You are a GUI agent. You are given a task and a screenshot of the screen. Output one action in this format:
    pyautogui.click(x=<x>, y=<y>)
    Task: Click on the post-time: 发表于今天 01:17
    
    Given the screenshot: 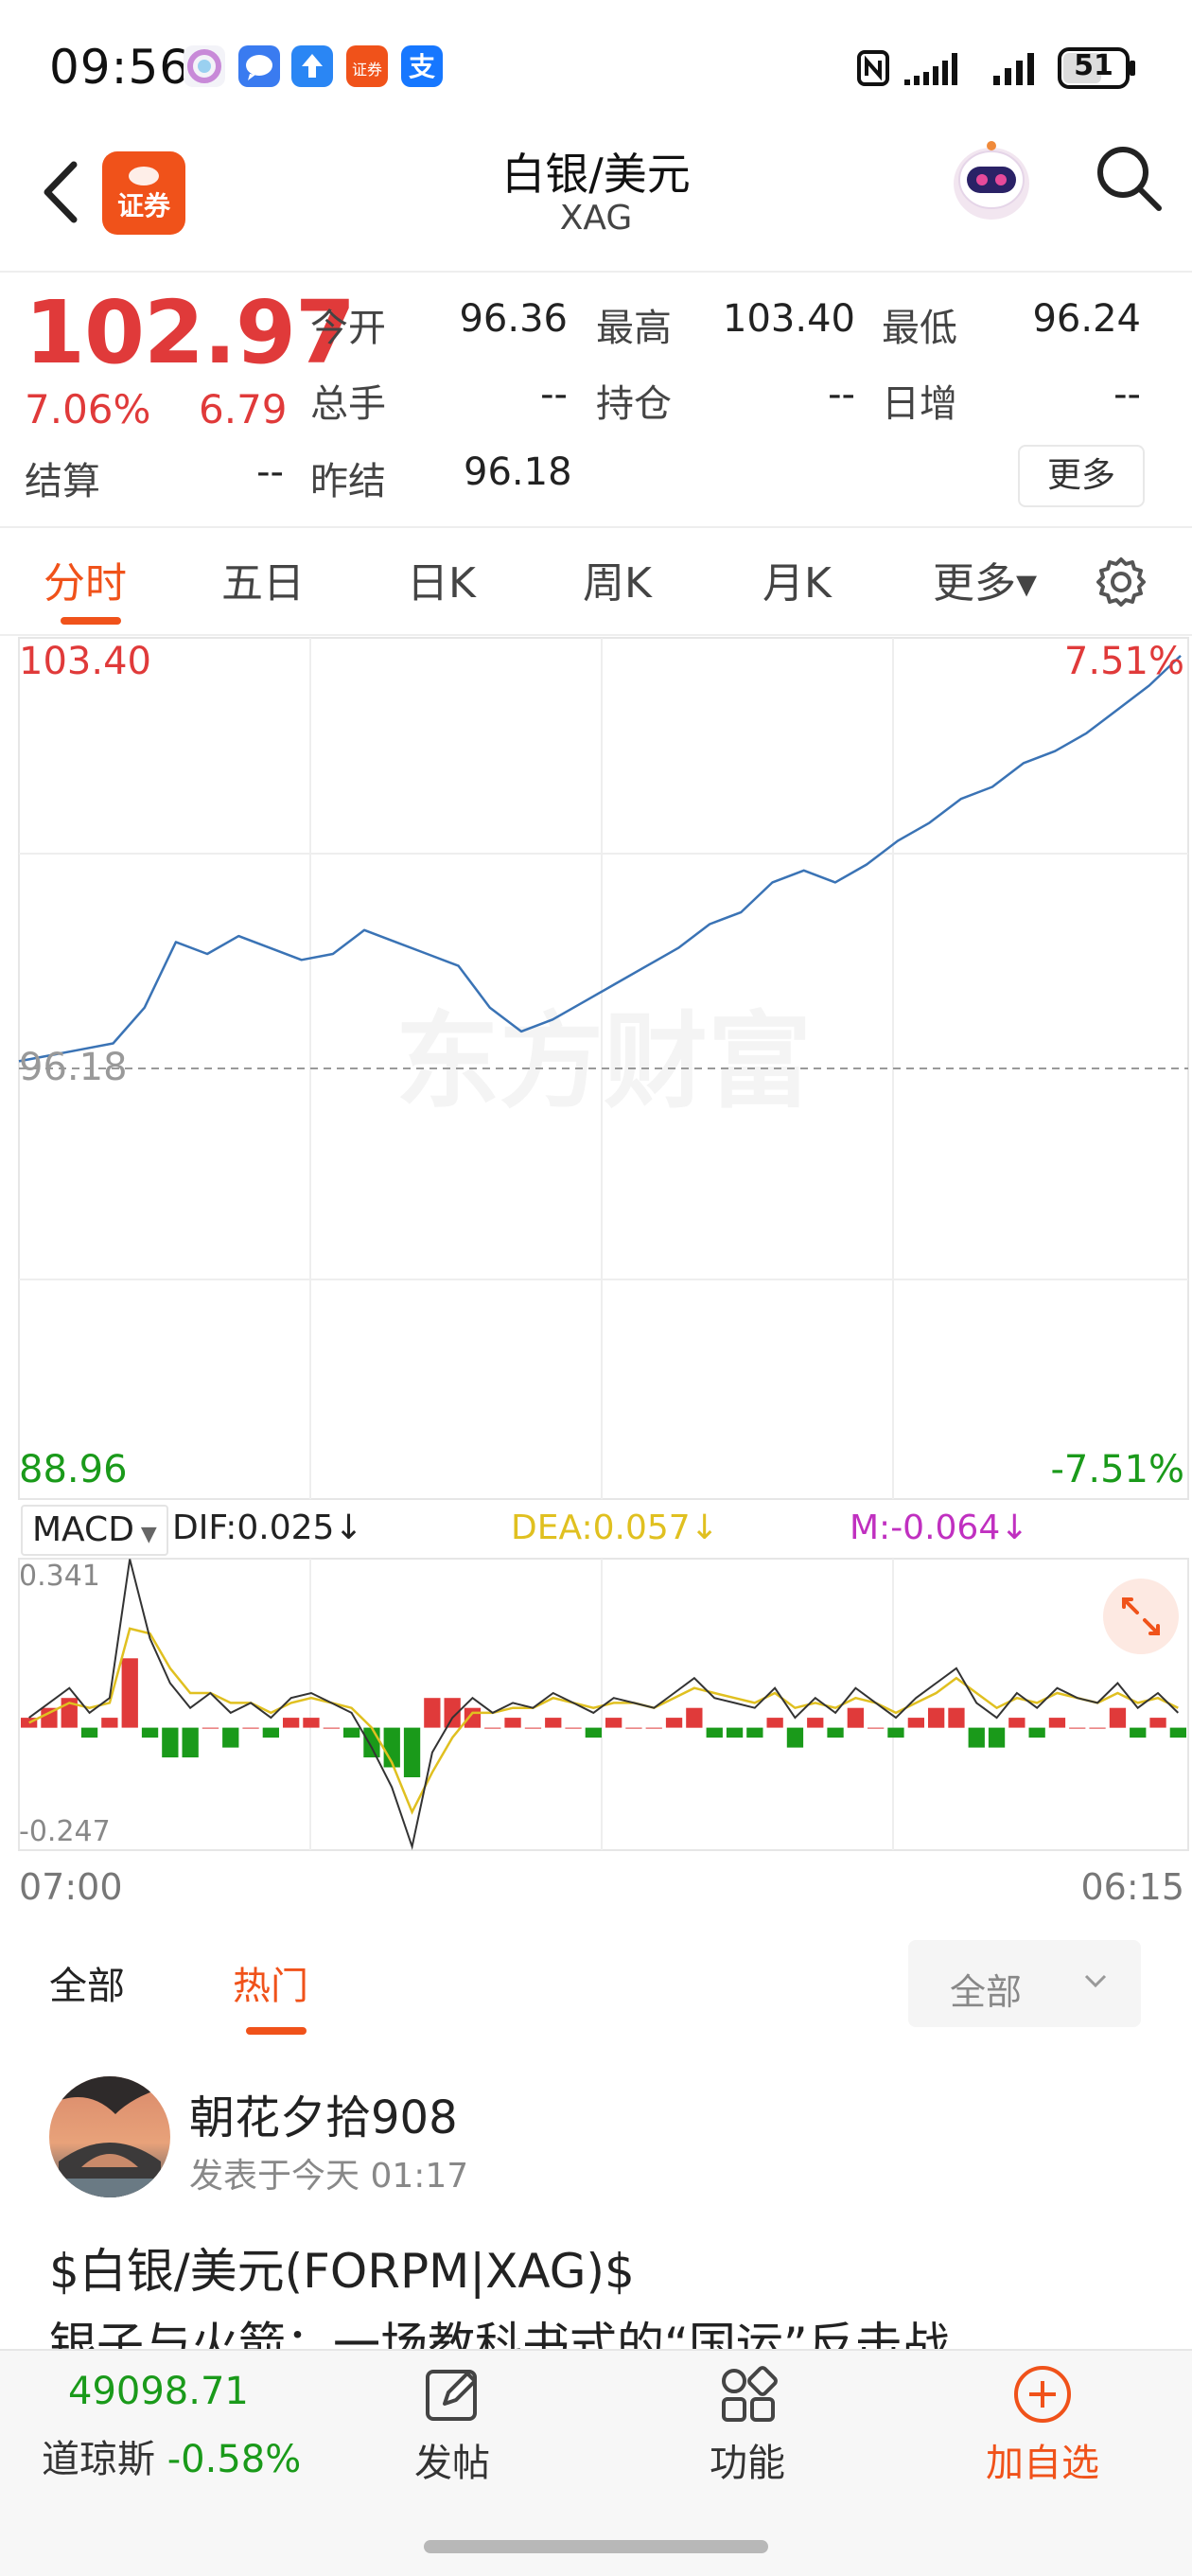 What is the action you would take?
    pyautogui.click(x=329, y=2176)
    